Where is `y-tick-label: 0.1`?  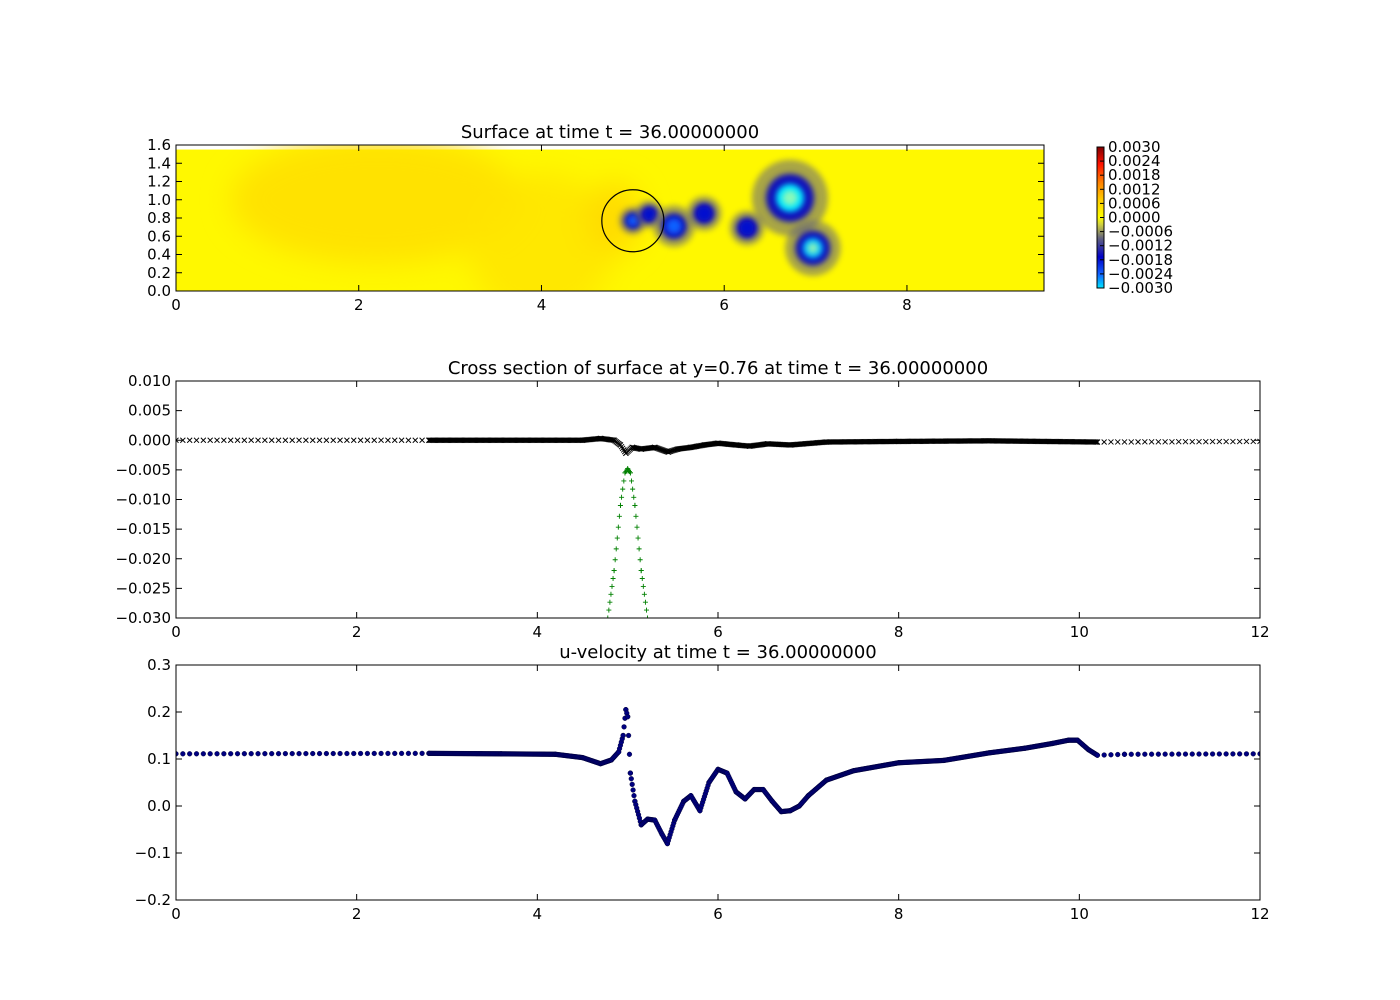 y-tick-label: 0.1 is located at coordinates (159, 759).